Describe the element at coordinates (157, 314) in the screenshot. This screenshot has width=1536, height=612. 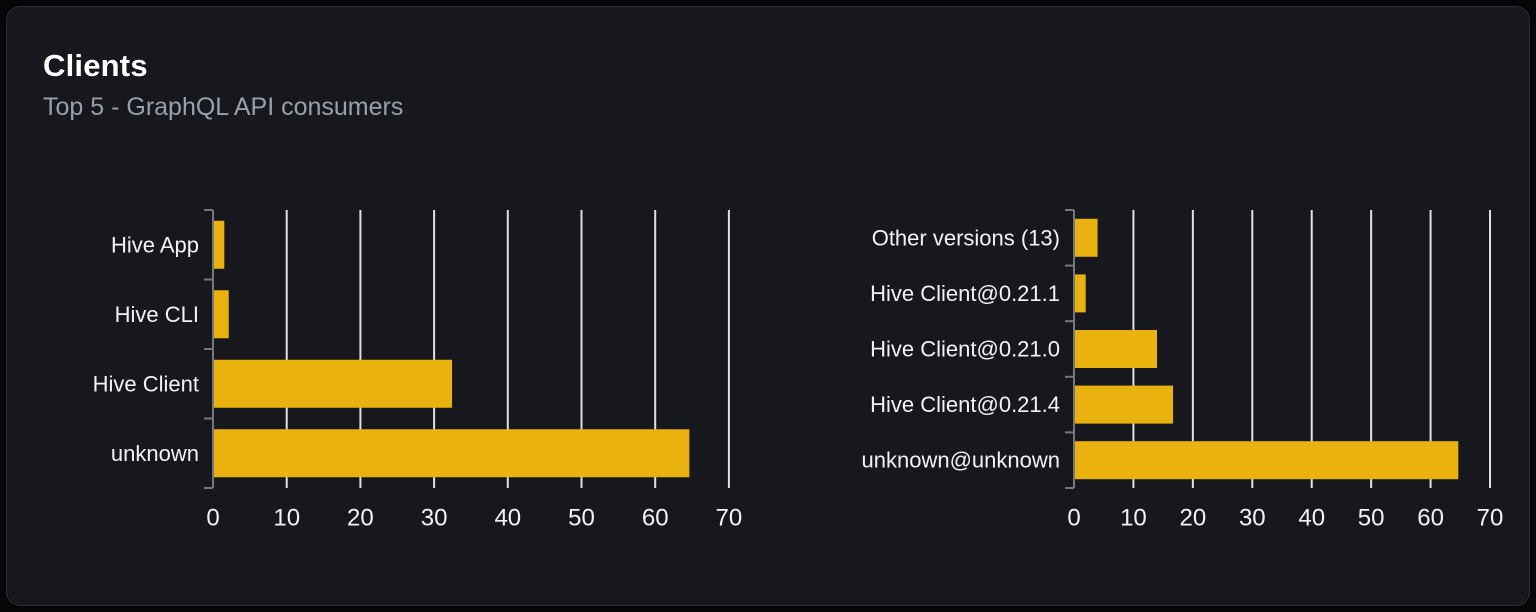
I see `category-label: Hive CLI` at that location.